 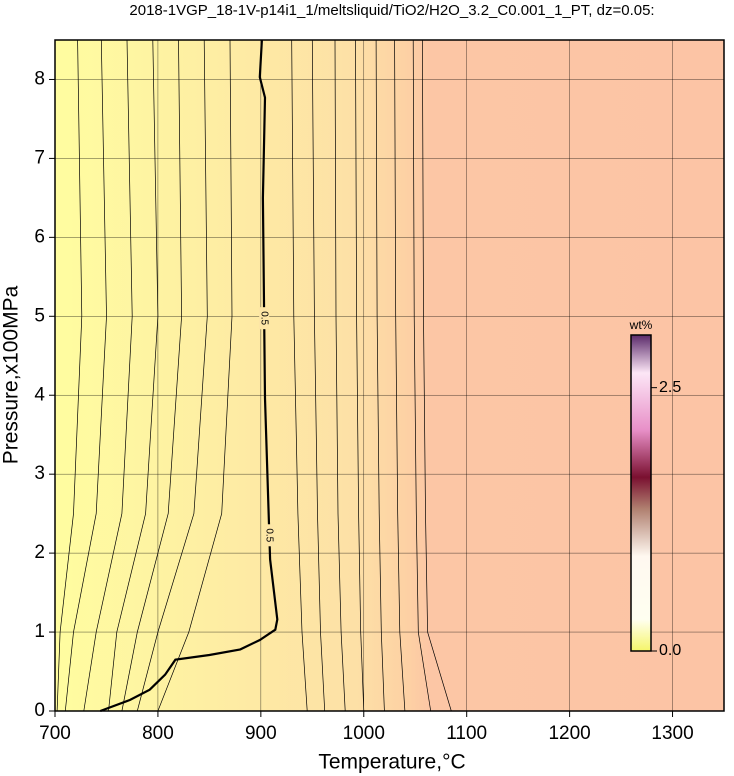 I want to click on y-tick-label: 2, so click(x=39, y=552).